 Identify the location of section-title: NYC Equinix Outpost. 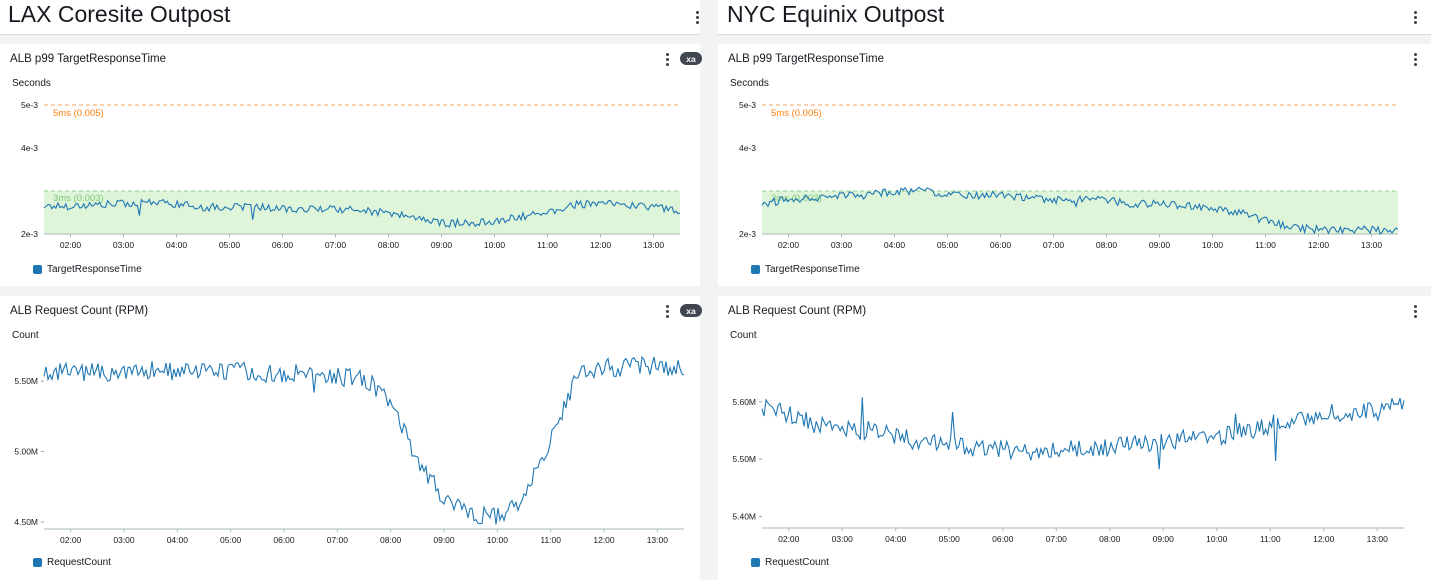
(836, 14).